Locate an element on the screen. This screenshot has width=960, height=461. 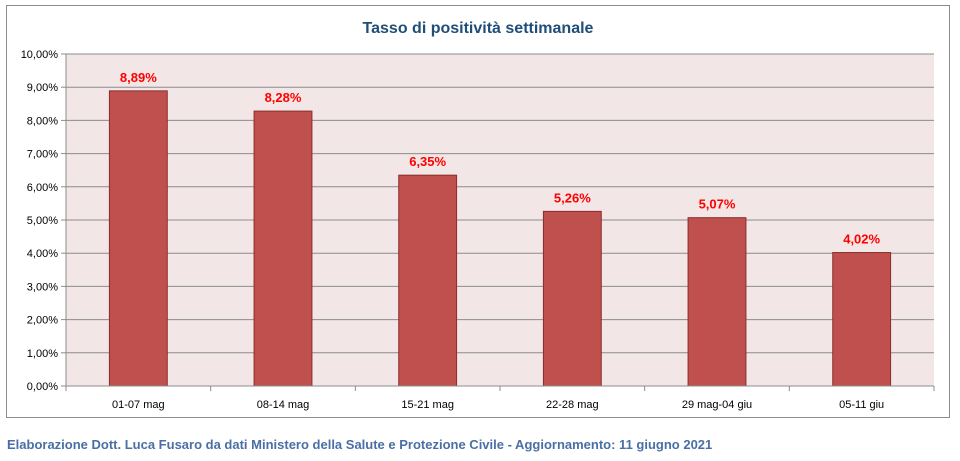
x-tick-label: 05-11 giu is located at coordinates (861, 405).